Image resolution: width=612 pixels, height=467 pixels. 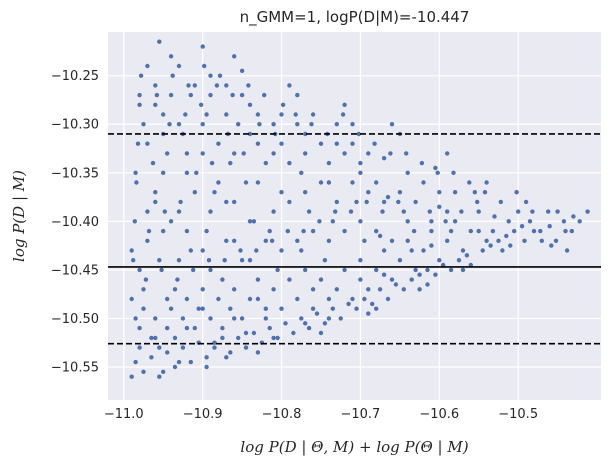 I want to click on y-tick-label: −10.45, so click(x=75, y=270).